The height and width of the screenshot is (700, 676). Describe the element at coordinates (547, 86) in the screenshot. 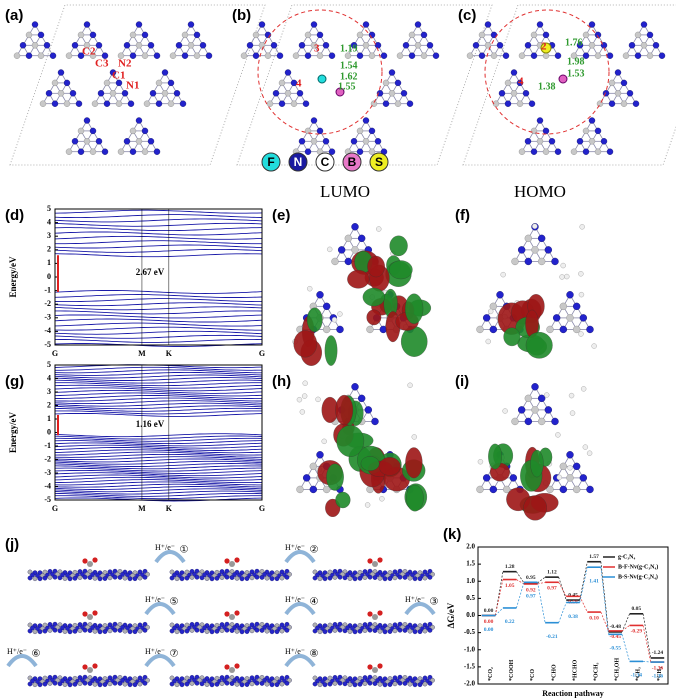

I see `bond-length: 1.38` at that location.